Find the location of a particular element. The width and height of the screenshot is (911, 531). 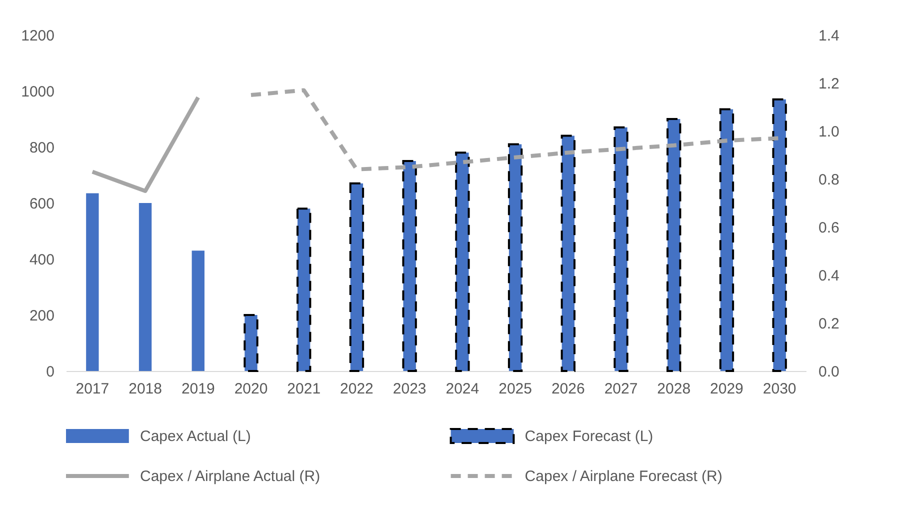

legend-label: Capex Forecast (L) is located at coordinates (589, 436).